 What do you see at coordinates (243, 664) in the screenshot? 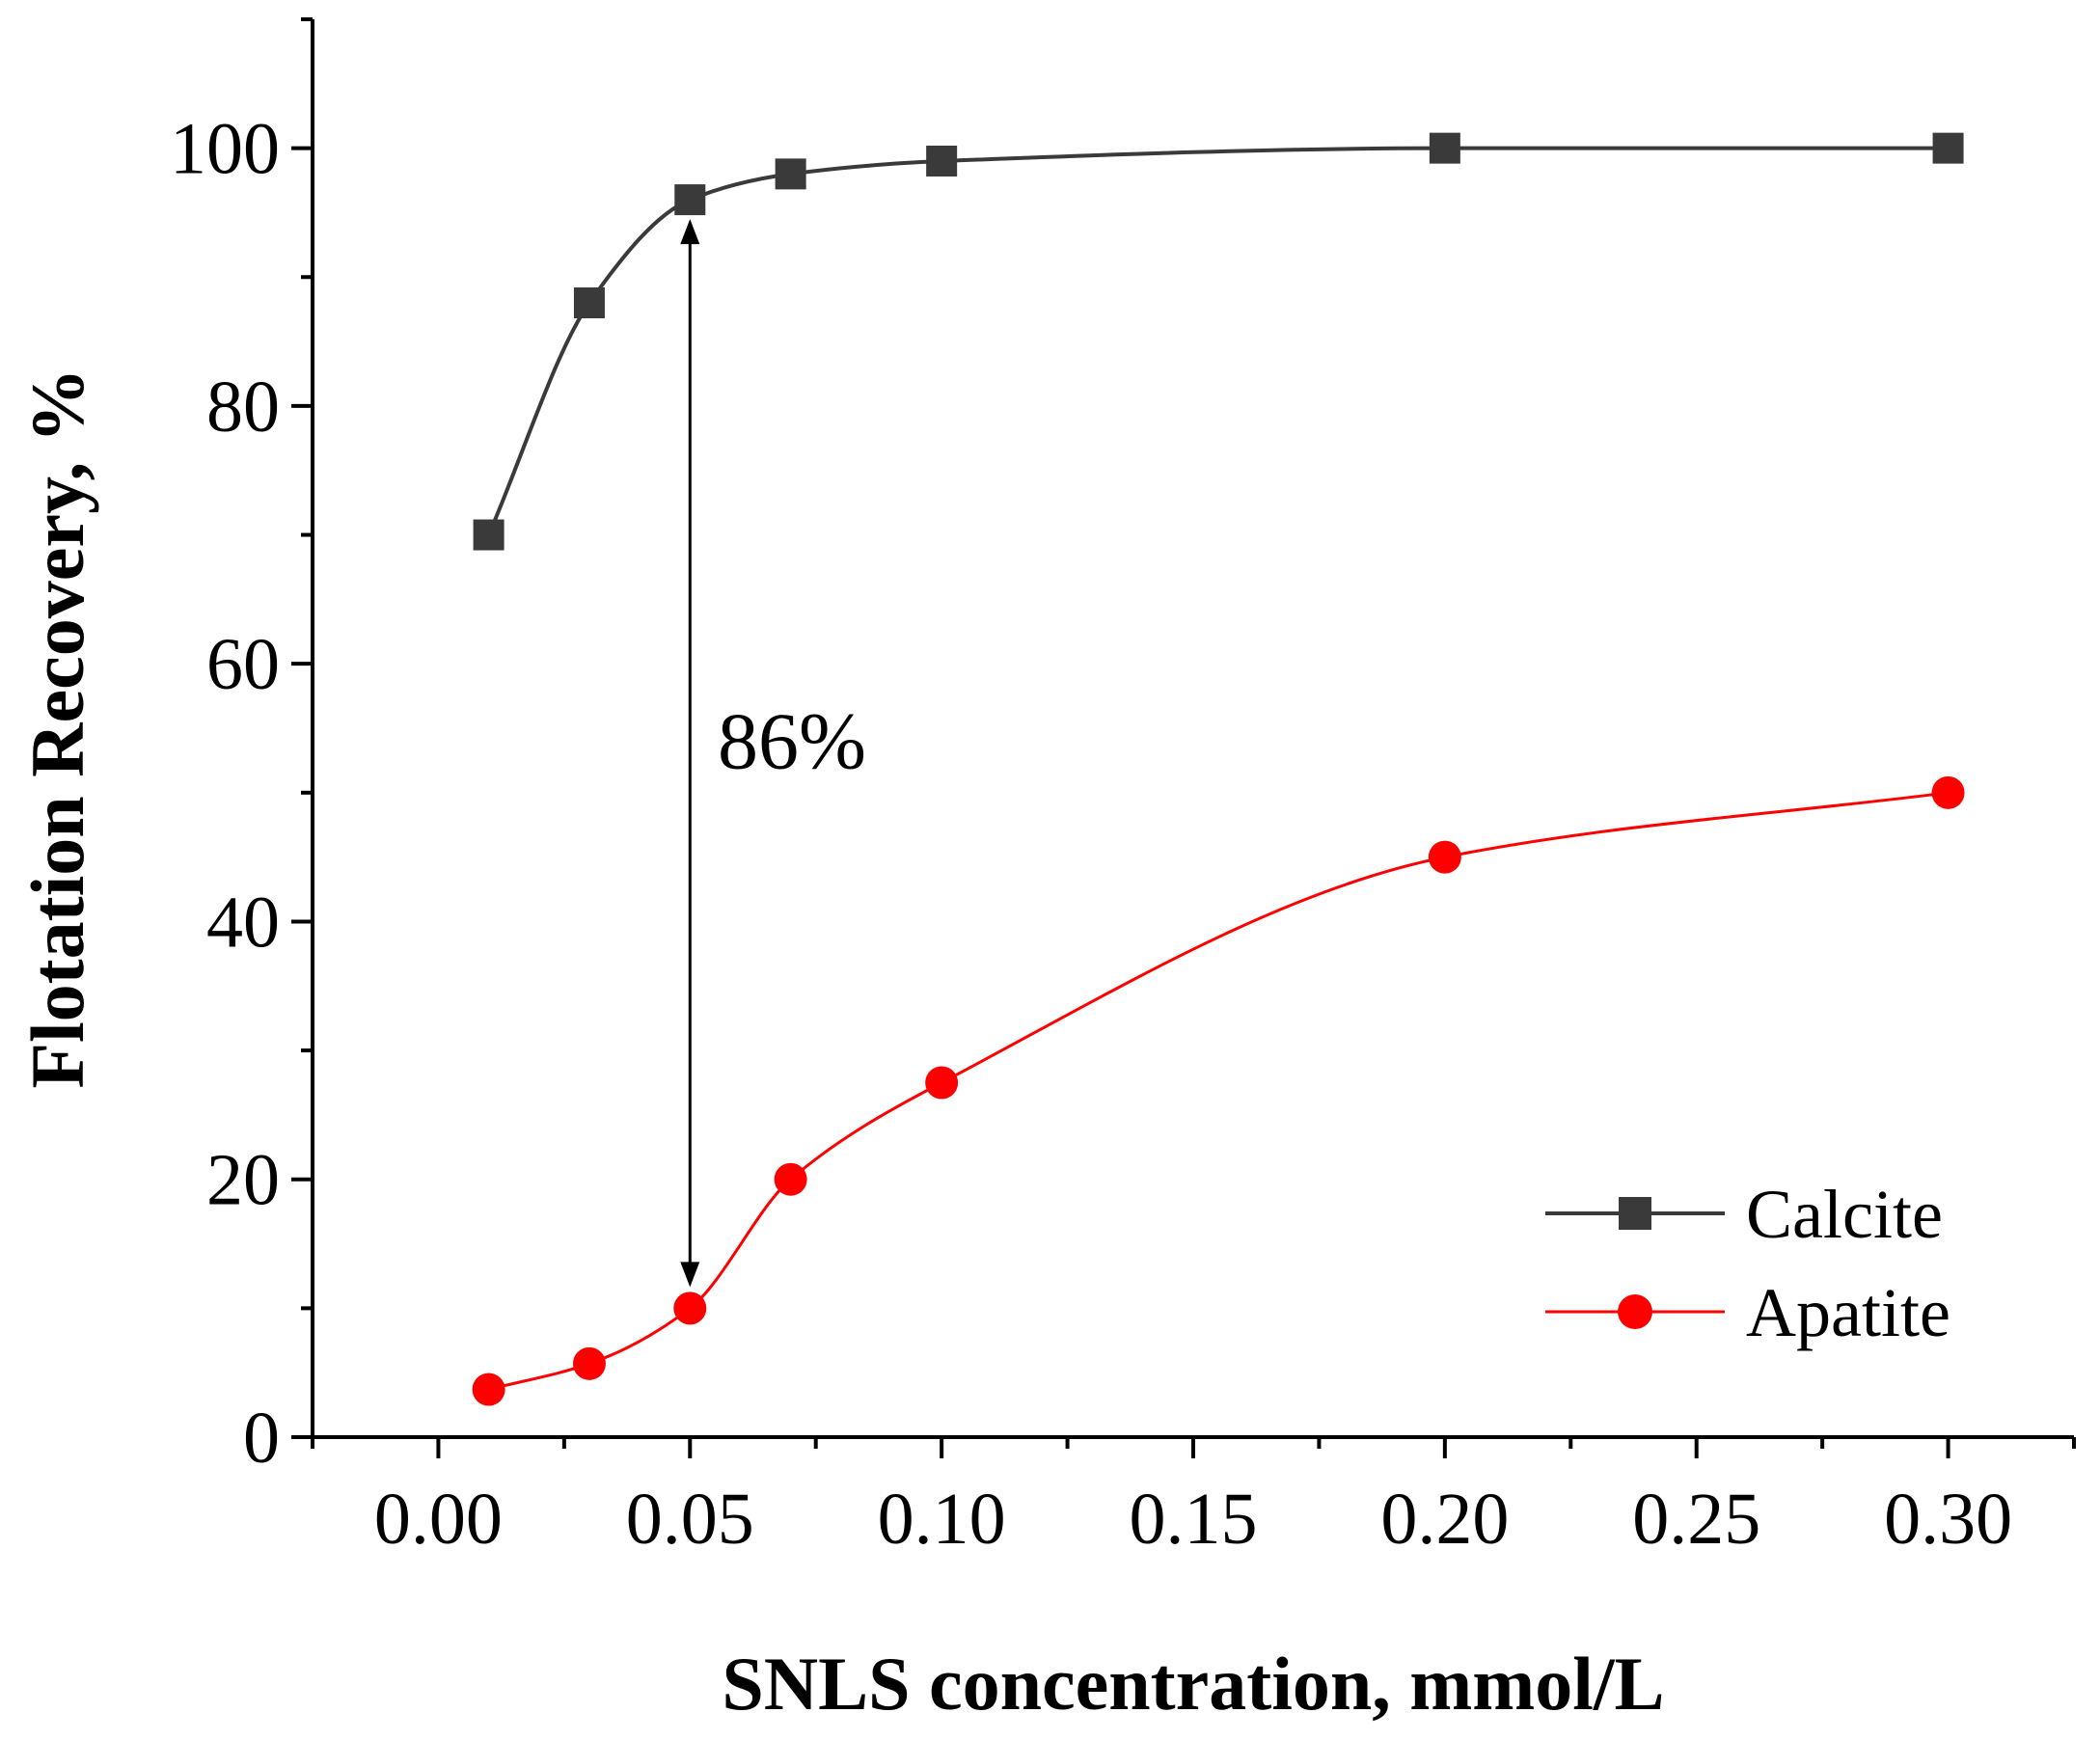
I see `y-tick-label: 60` at bounding box center [243, 664].